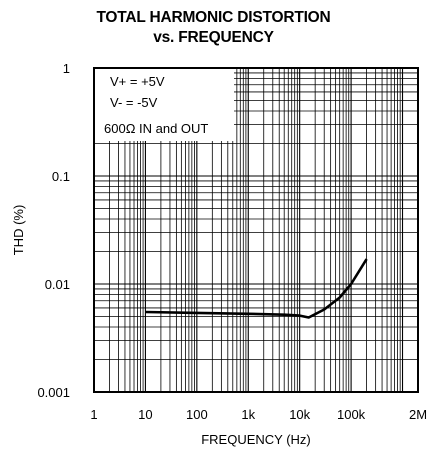 The image size is (427, 453). I want to click on series-lines, so click(256, 288).